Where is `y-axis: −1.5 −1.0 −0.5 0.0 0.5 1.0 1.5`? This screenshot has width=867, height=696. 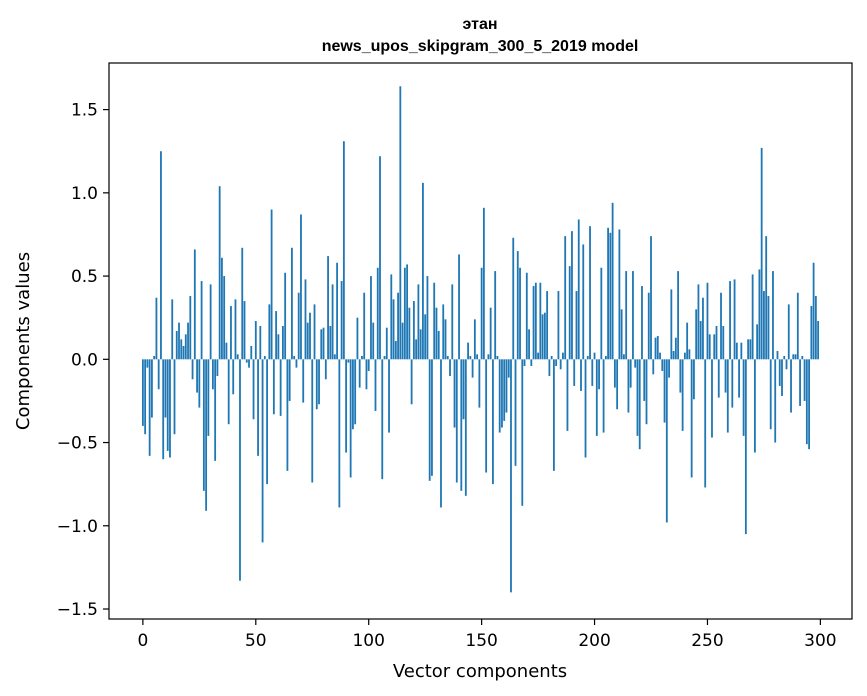 y-axis: −1.5 −1.0 −0.5 0.0 0.5 1.0 1.5 is located at coordinates (83, 360).